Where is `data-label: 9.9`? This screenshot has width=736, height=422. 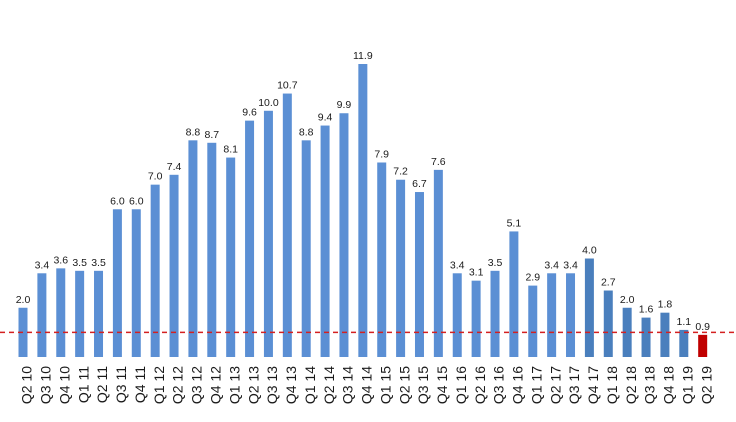
data-label: 9.9 is located at coordinates (344, 105).